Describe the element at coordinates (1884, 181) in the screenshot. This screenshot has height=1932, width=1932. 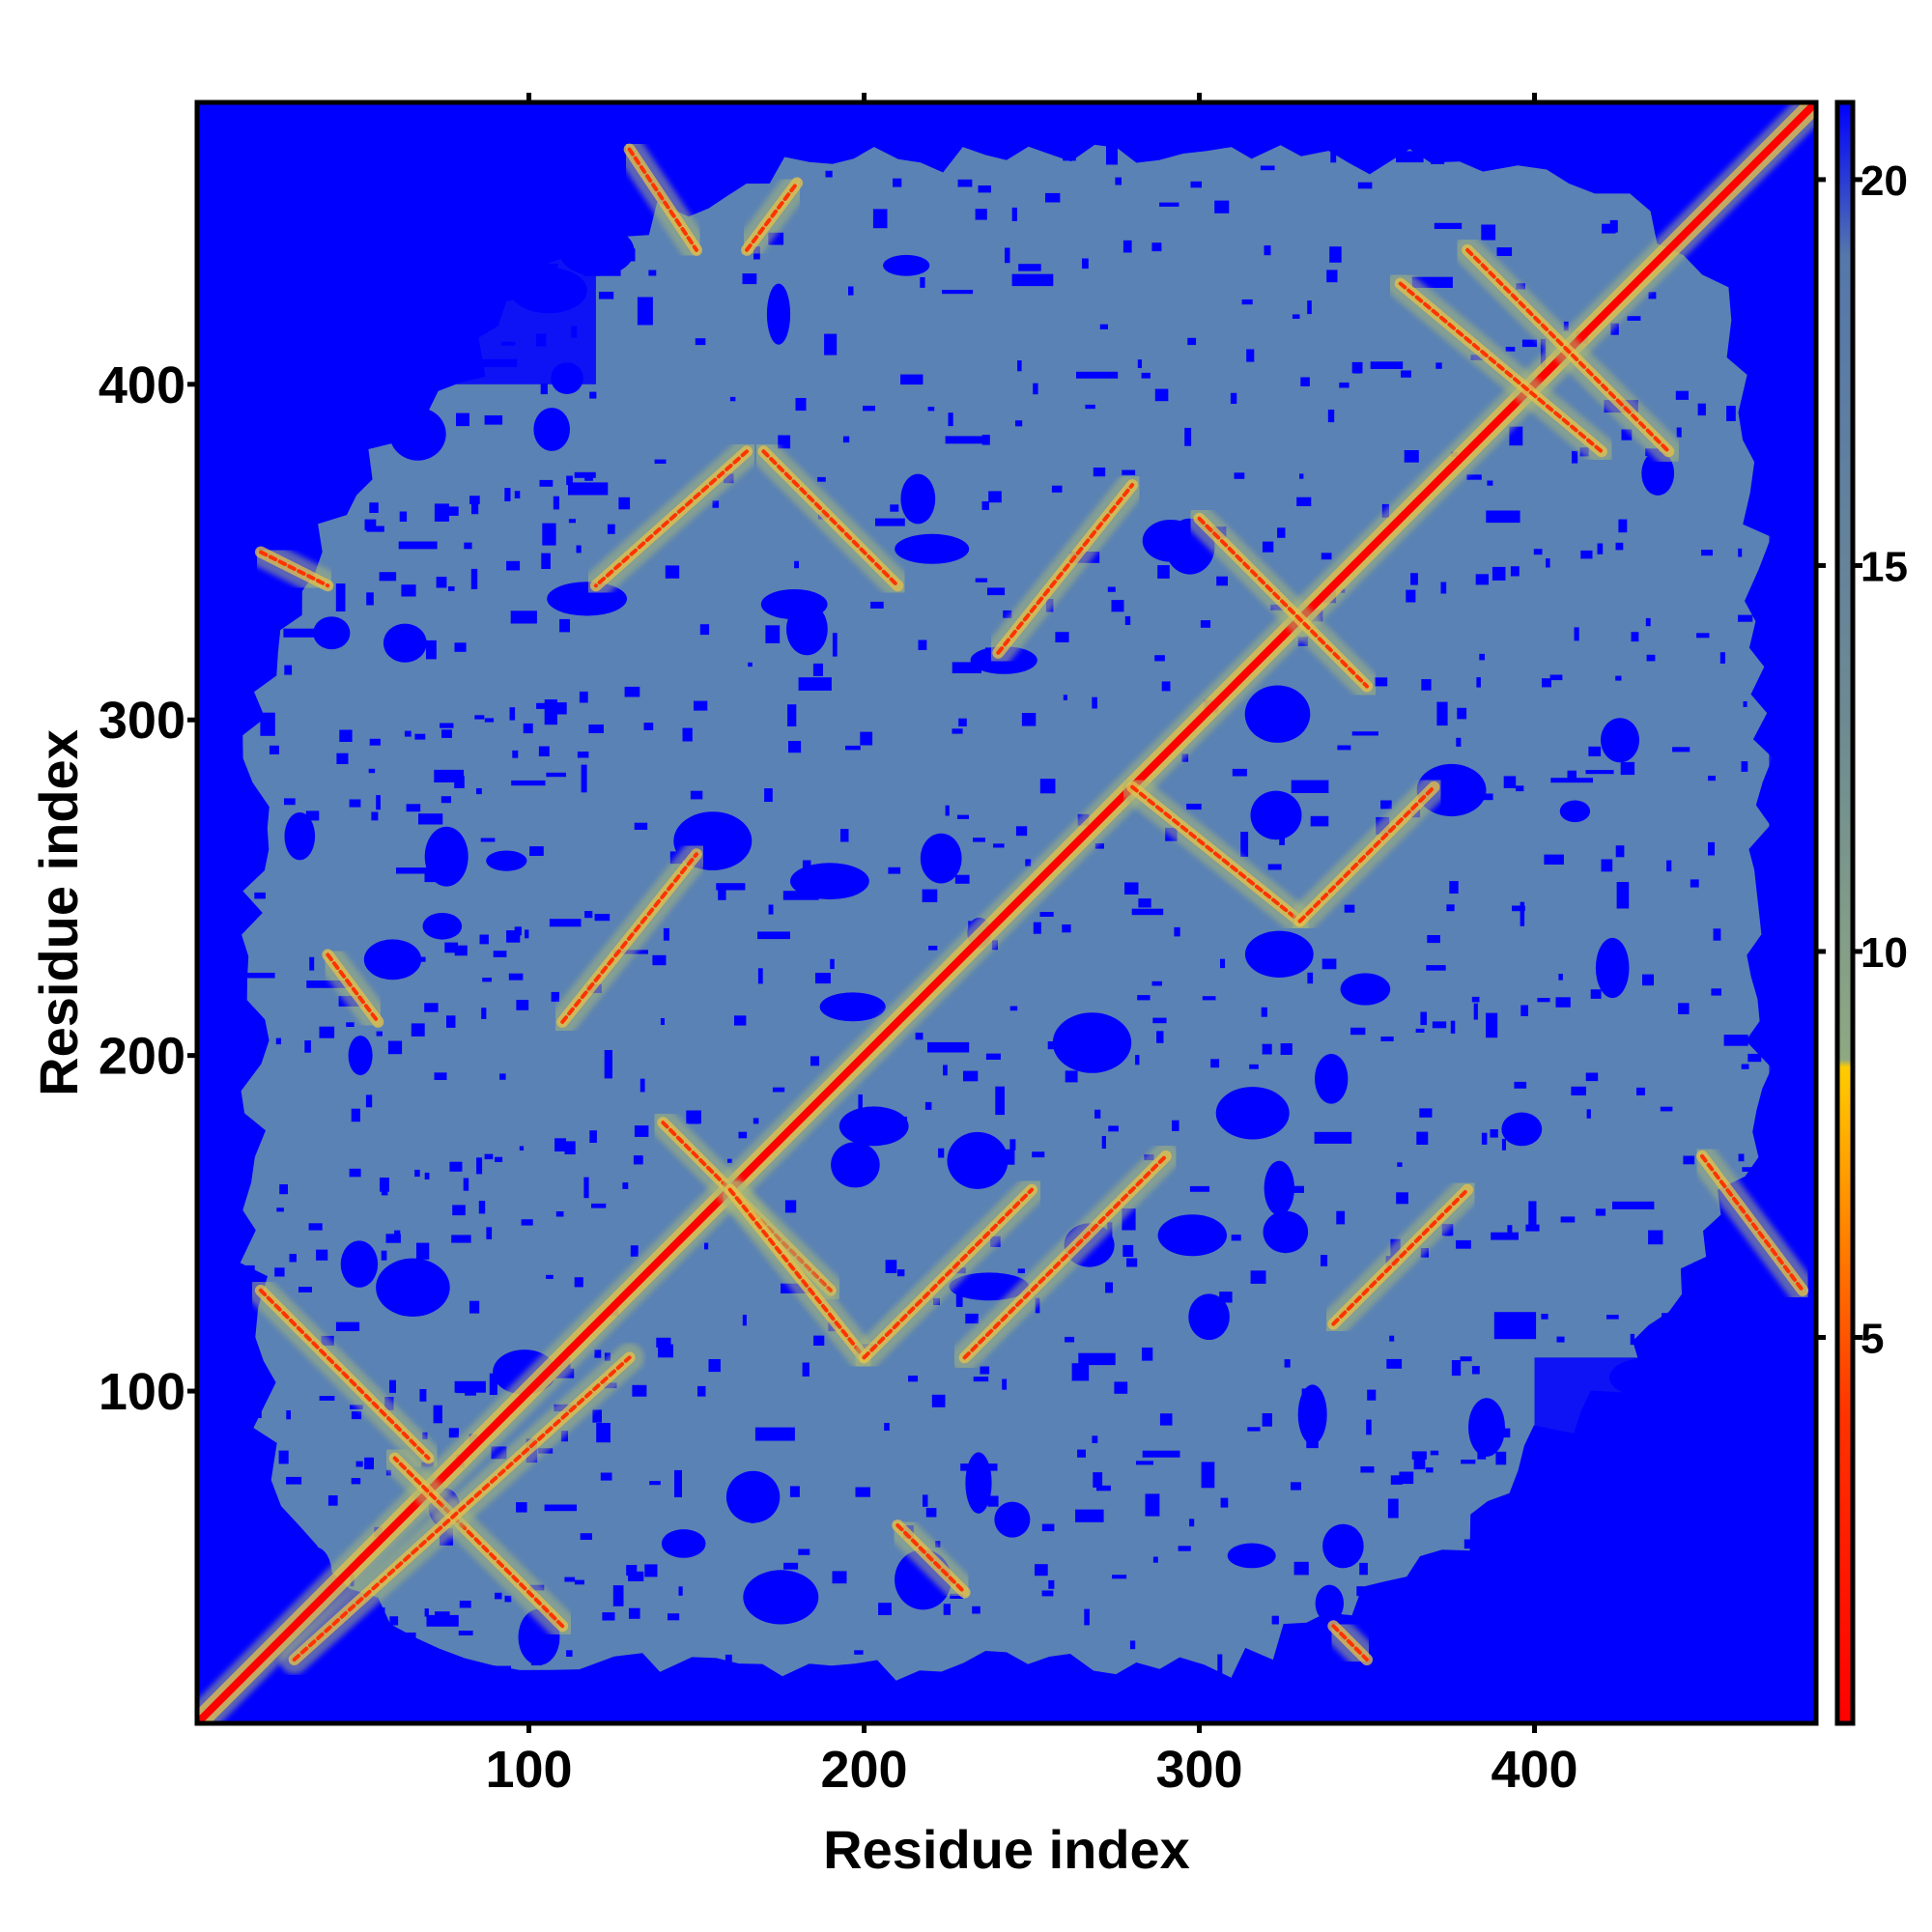
I see `colorbar-tick-label: 20` at that location.